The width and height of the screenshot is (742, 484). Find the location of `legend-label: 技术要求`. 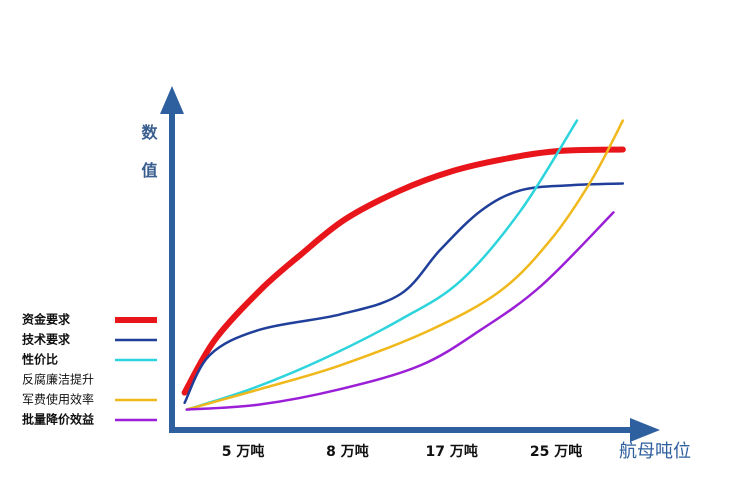

legend-label: 技术要求 is located at coordinates (46, 339).